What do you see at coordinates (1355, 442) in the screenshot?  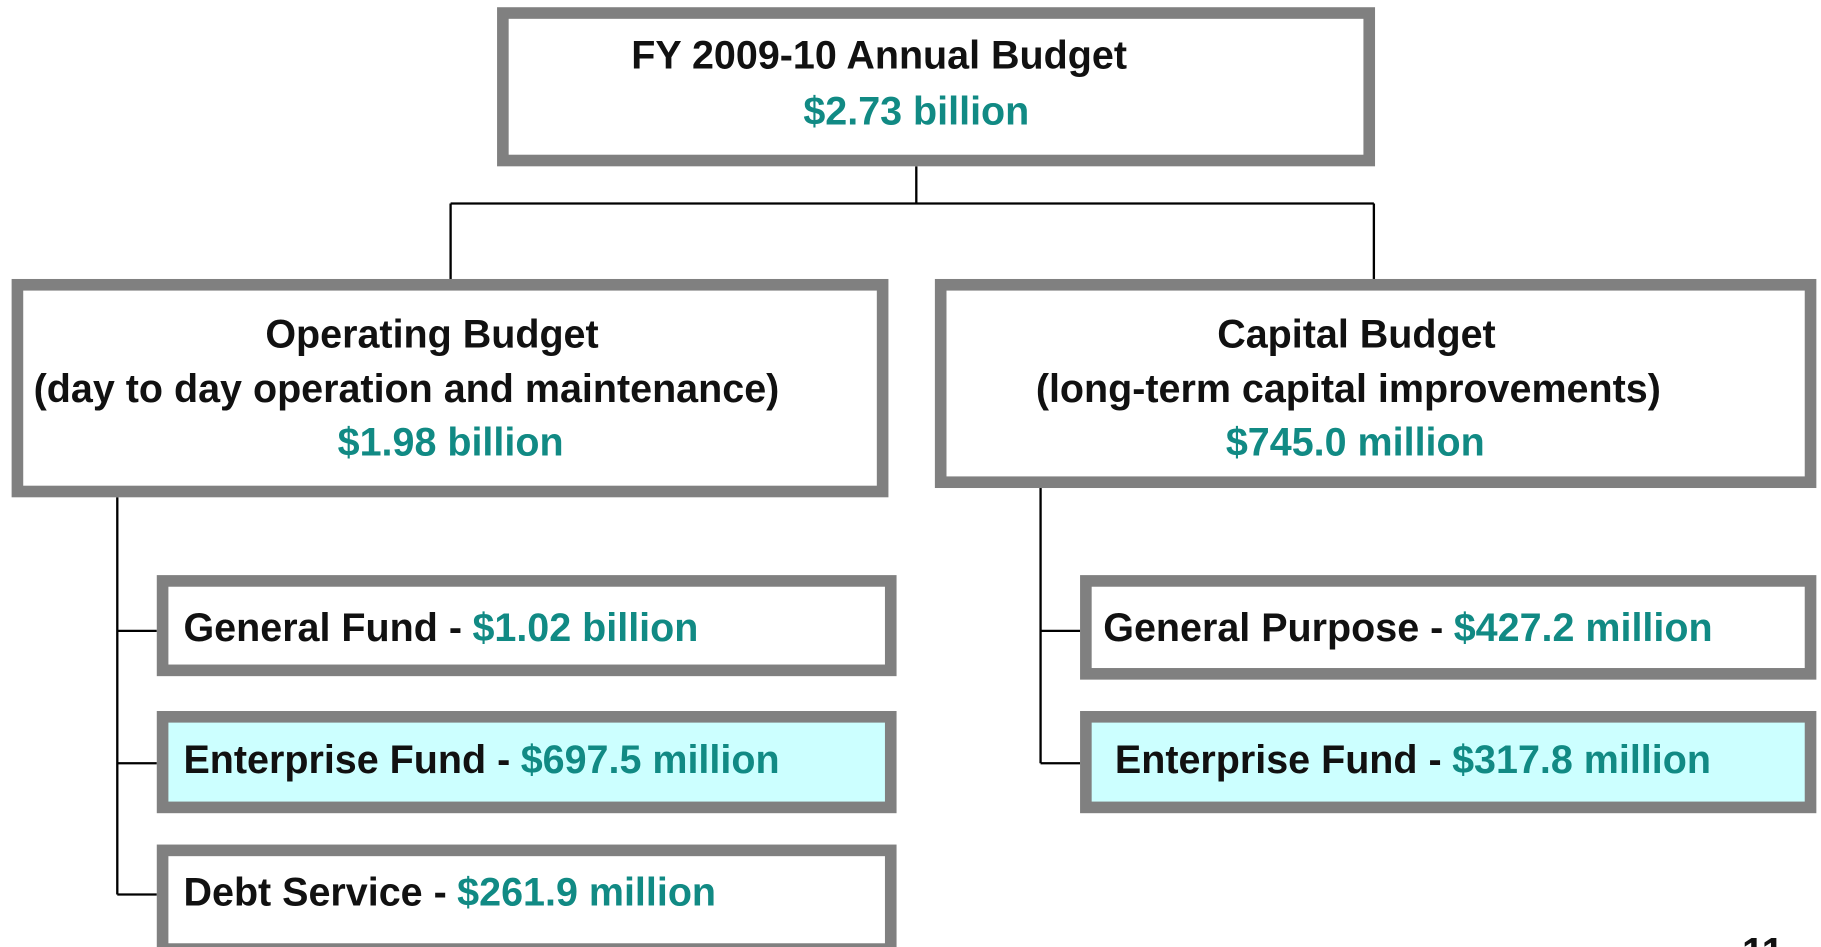 I see `branch-amount: $745.0 million` at bounding box center [1355, 442].